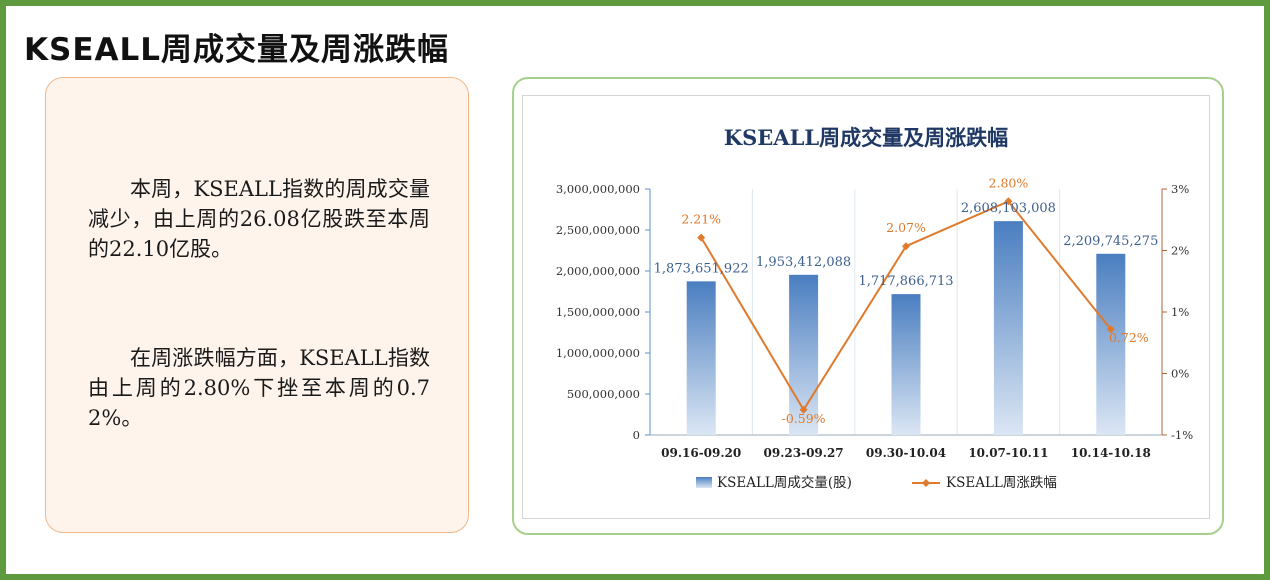 The image size is (1270, 580). Describe the element at coordinates (1180, 374) in the screenshot. I see `right-tick-label: 0%` at that location.